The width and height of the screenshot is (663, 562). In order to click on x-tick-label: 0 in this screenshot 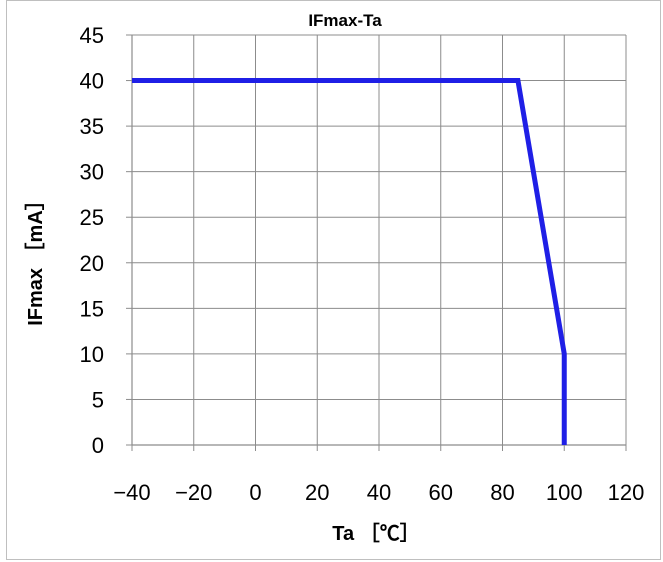, I will do `click(255, 492)`.